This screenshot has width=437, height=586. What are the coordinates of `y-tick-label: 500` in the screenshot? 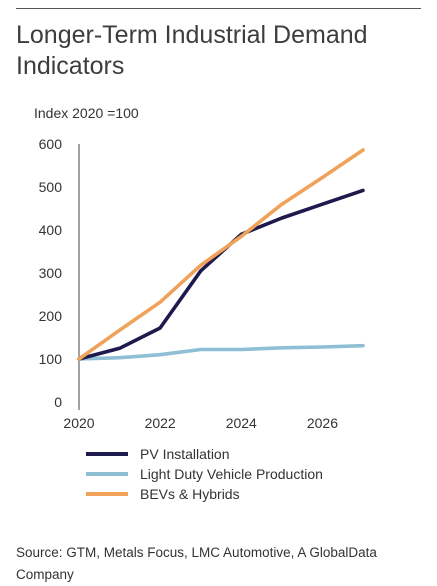 It's located at (51, 187).